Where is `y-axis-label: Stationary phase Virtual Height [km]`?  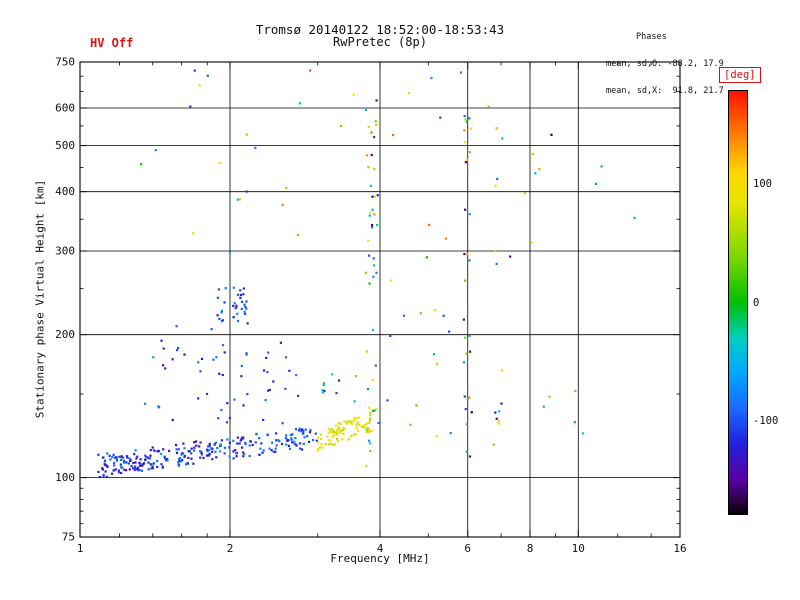
y-axis-label: Stationary phase Virtual Height [km] is located at coordinates (40, 299).